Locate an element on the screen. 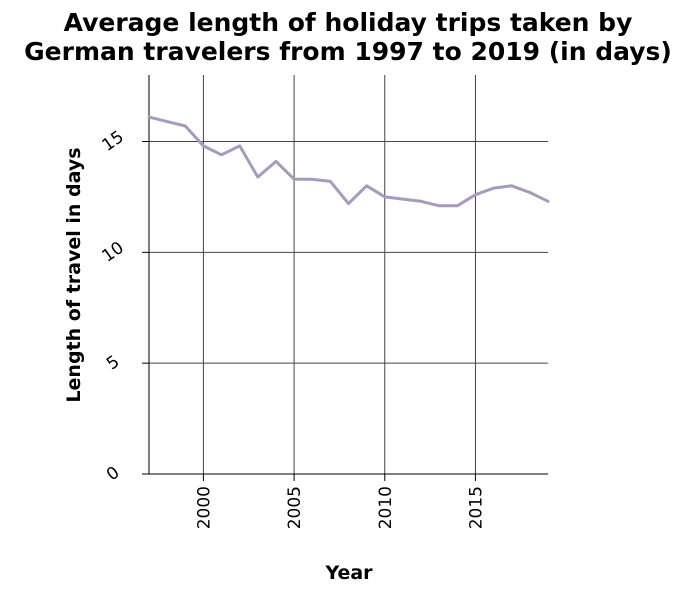 The width and height of the screenshot is (696, 592). y-axis-label: Length of travel in days is located at coordinates (74, 274).